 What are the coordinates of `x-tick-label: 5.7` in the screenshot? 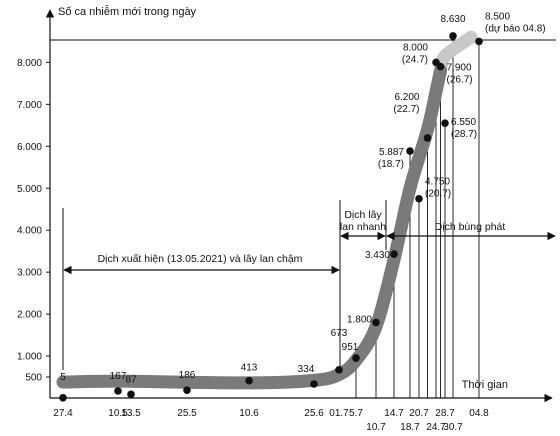 It's located at (356, 413).